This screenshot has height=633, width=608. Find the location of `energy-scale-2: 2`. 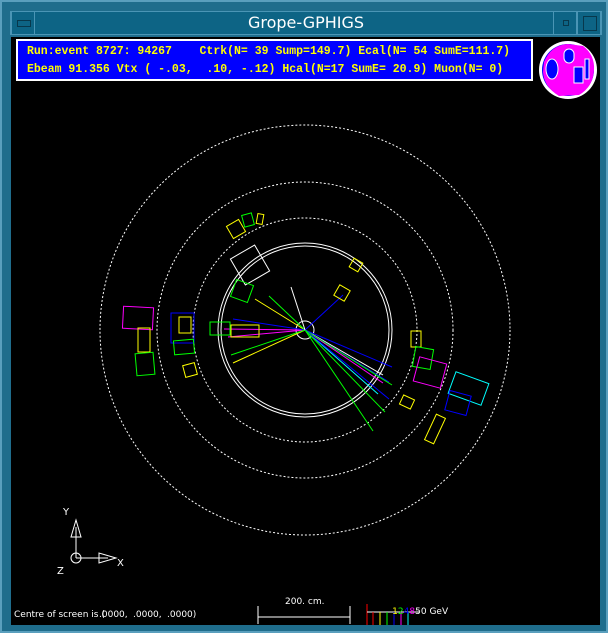

energy-scale-2: 2 is located at coordinates (400, 612).